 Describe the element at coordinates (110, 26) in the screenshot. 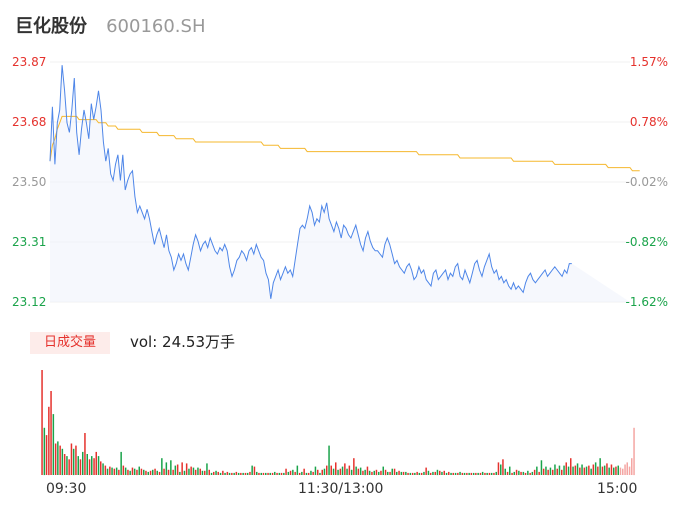

I see `stock-header: 巨化股份 600160.SH` at that location.